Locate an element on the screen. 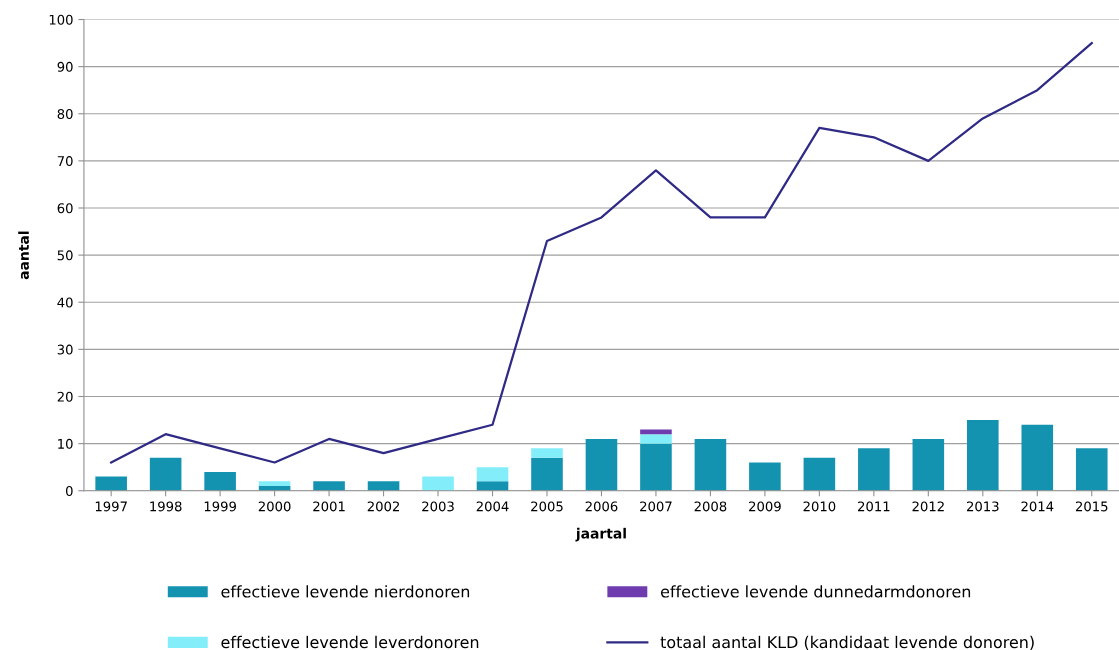 The width and height of the screenshot is (1119, 650). y-tick-label: 100 is located at coordinates (61, 19).